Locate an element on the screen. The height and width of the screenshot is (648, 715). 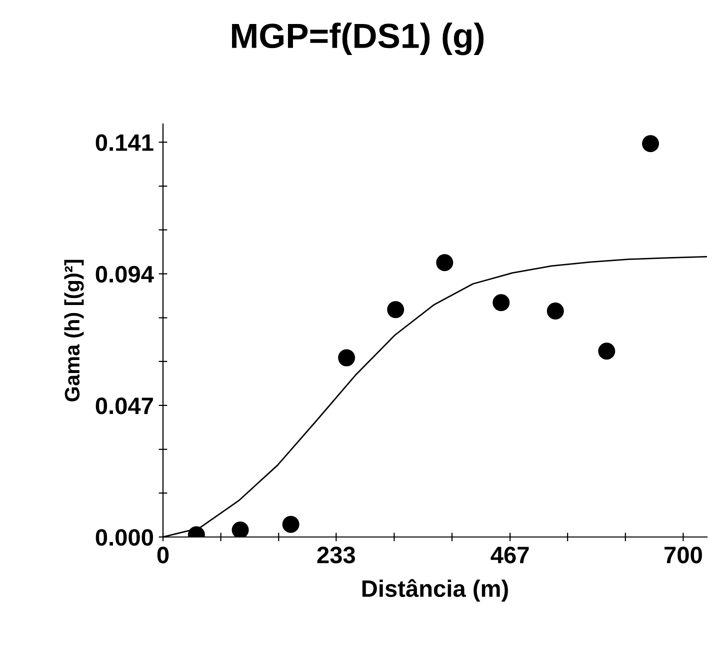
x-tick-label: 700 is located at coordinates (683, 555).